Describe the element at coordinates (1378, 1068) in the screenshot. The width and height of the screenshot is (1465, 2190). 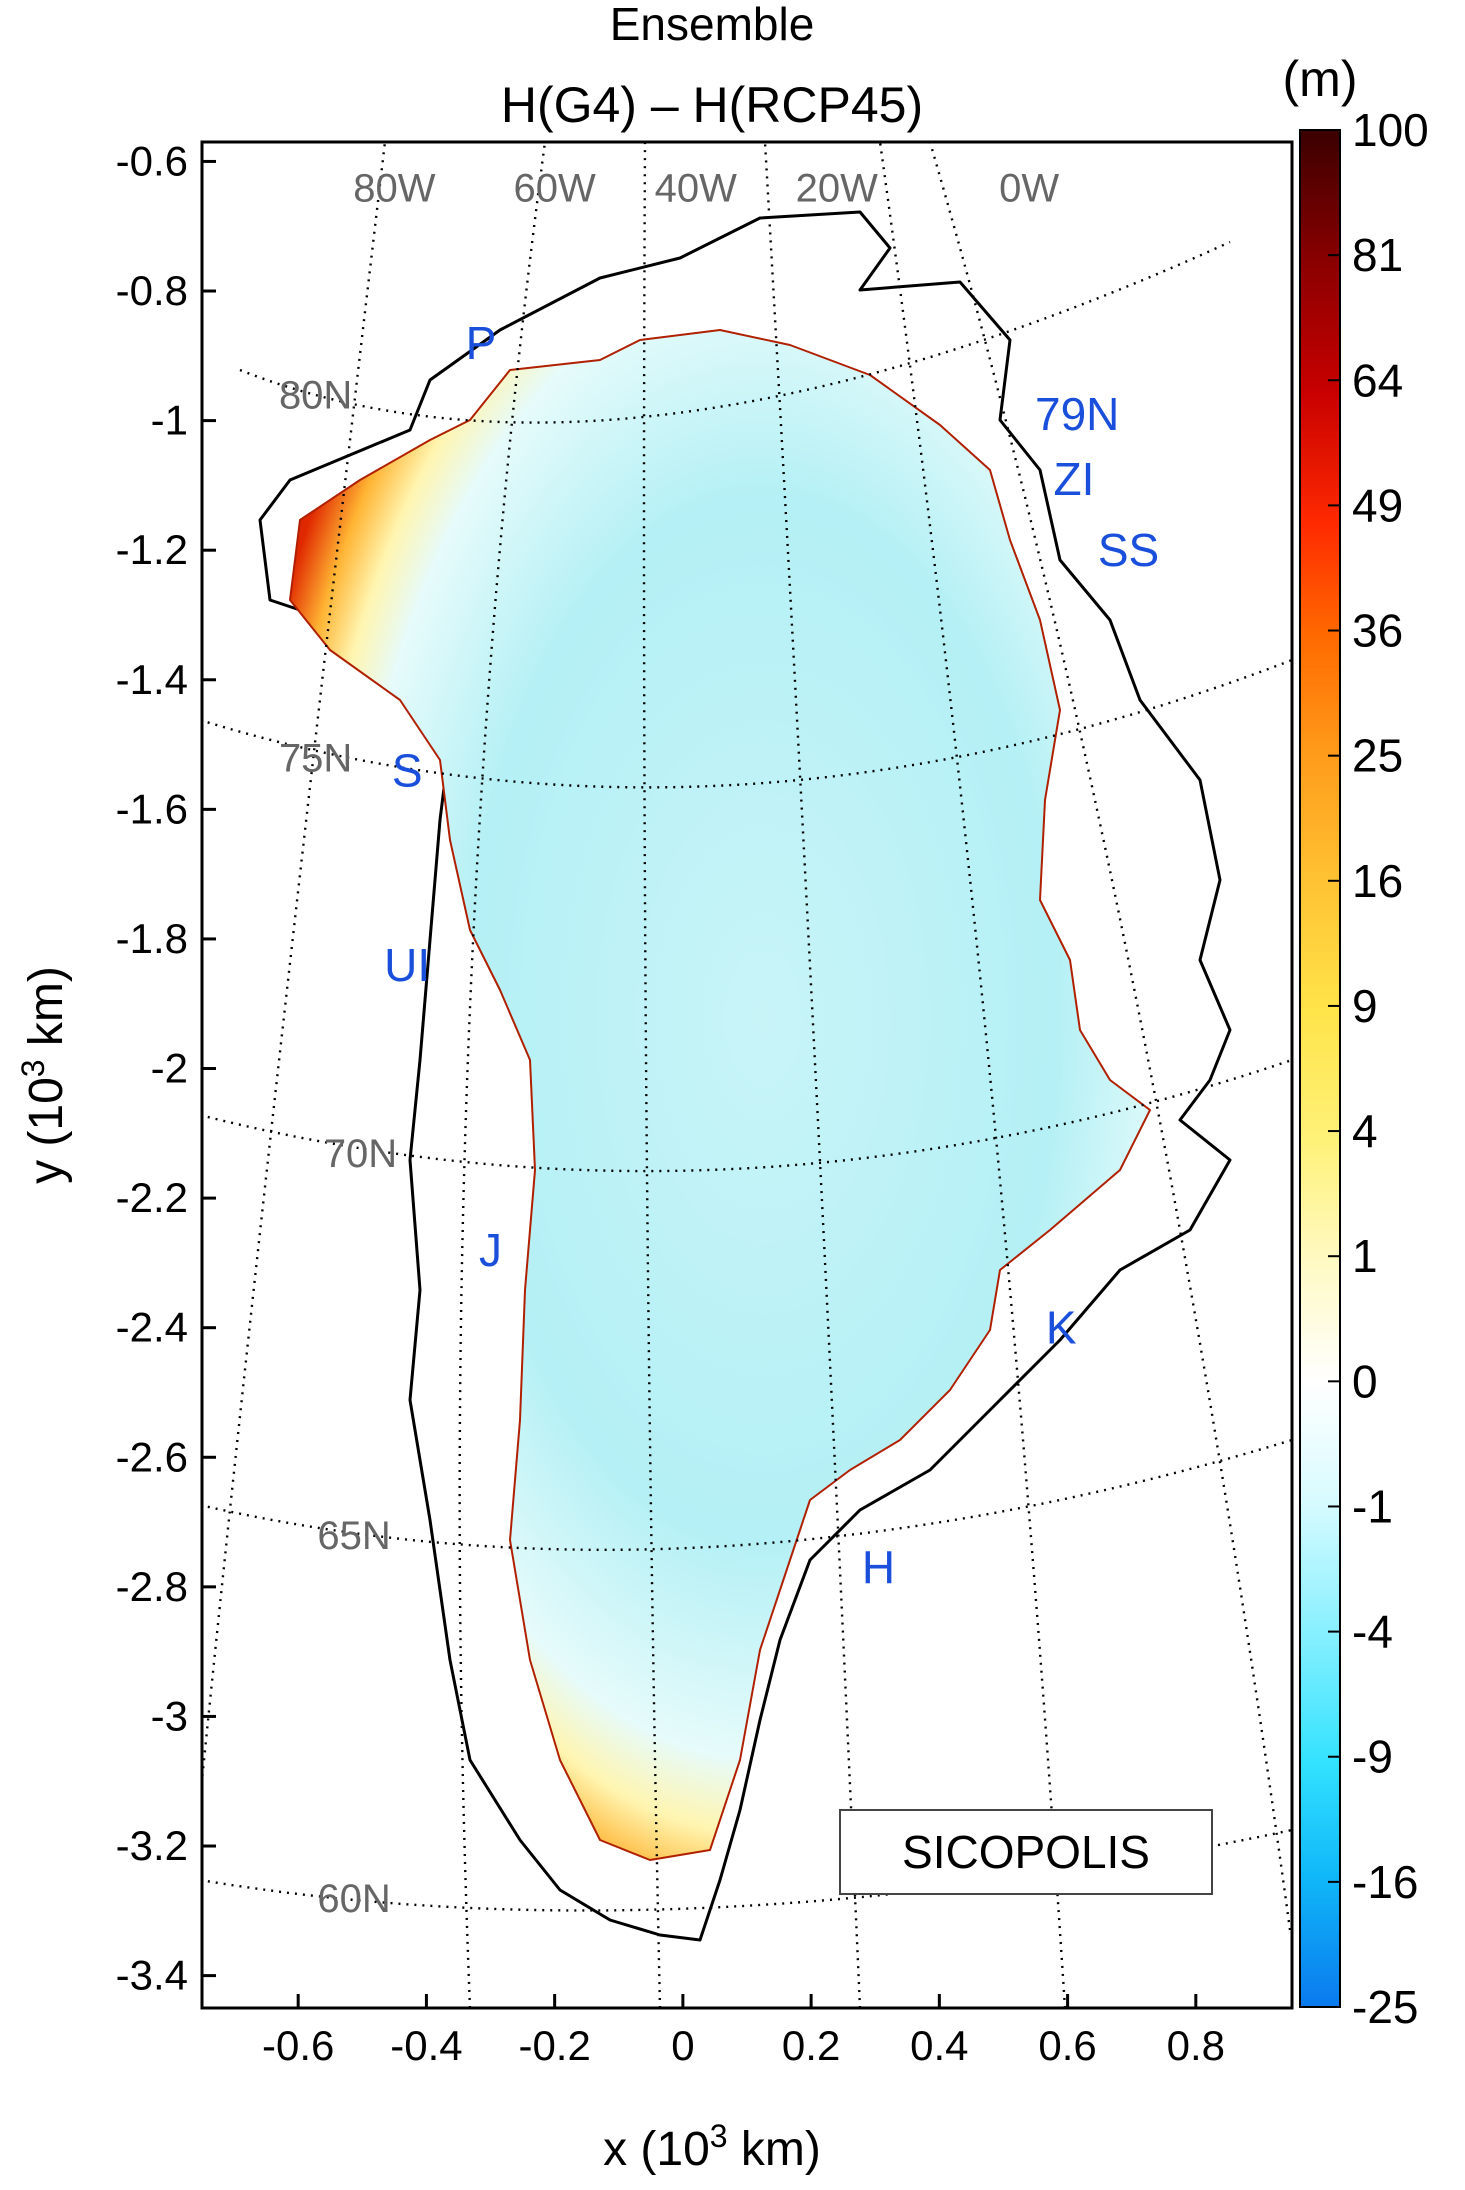
I see `colorbar-ticks: 100 81 64 49 36 25 16 9 4 1 0 -1 -4 -9 -16 -25` at that location.